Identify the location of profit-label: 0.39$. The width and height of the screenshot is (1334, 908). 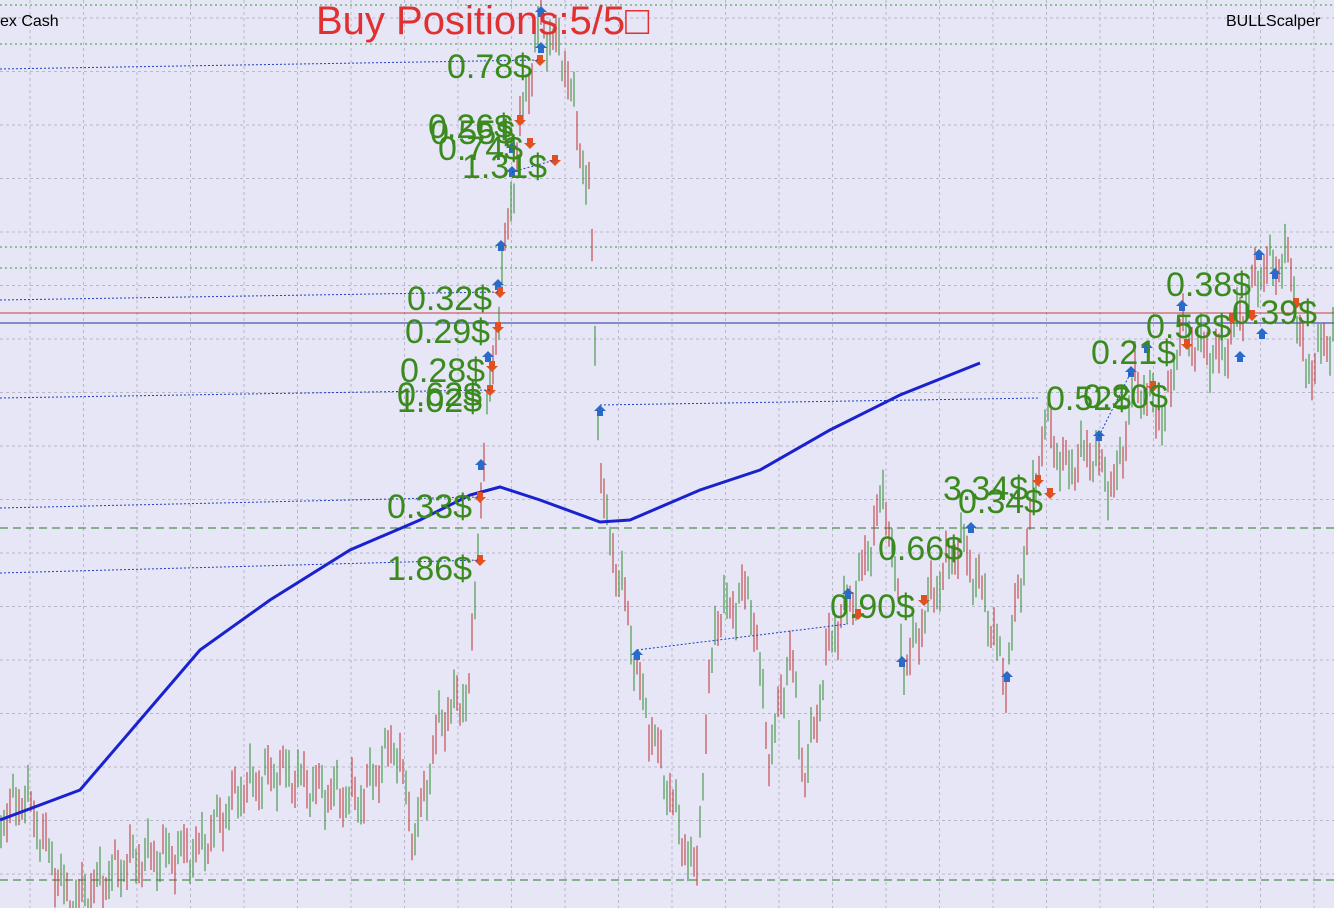
(1274, 313).